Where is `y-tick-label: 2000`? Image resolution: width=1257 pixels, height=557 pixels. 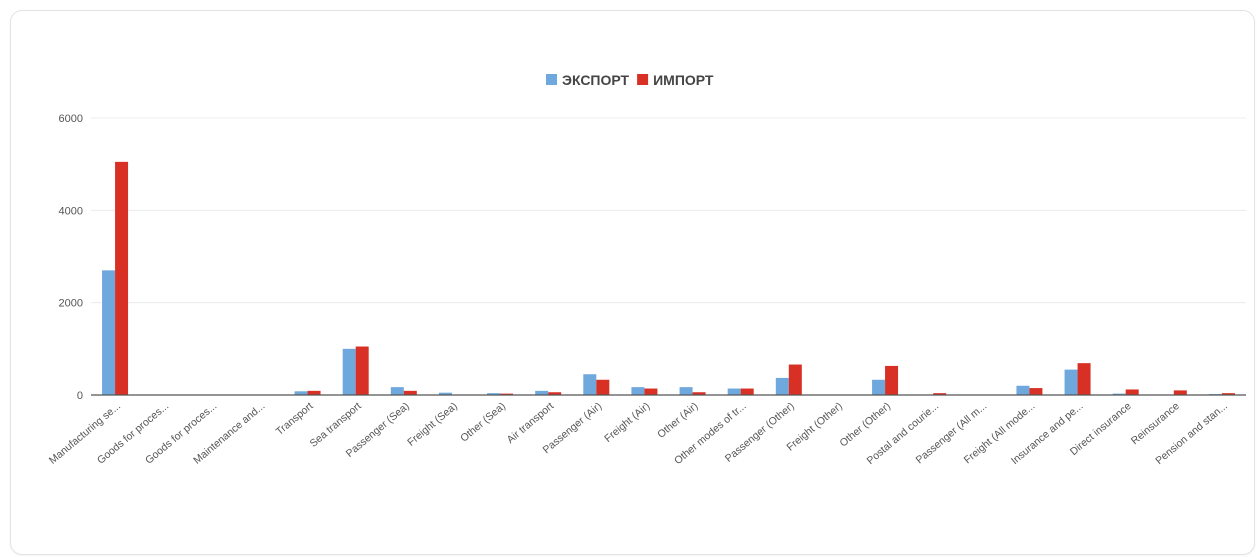 y-tick-label: 2000 is located at coordinates (71, 304).